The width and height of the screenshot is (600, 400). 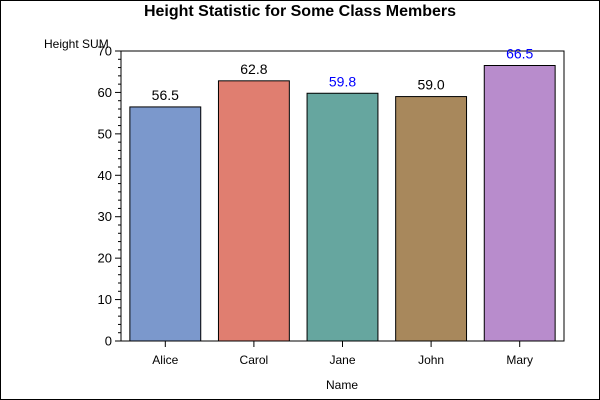 I want to click on data-label: 66.5, so click(x=519, y=54).